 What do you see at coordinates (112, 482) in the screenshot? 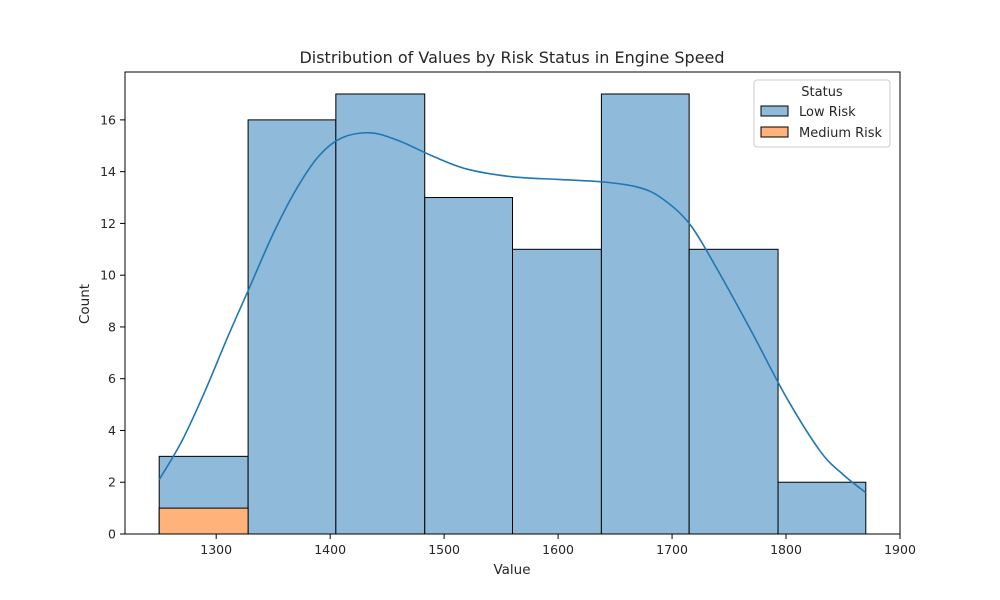
I see `y-tick-label: 2` at bounding box center [112, 482].